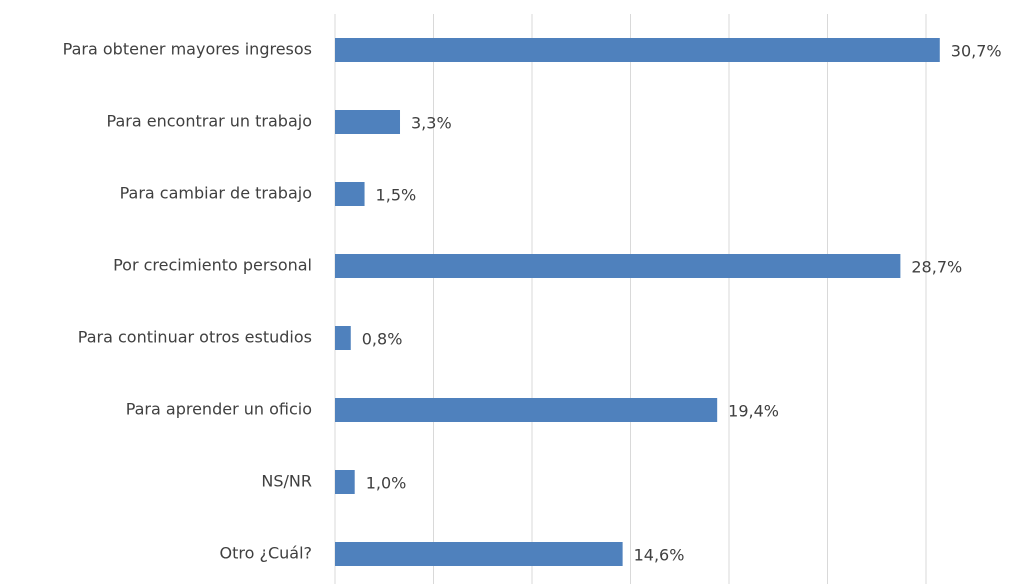  Describe the element at coordinates (431, 123) in the screenshot. I see `data-label: 3,3%` at that location.